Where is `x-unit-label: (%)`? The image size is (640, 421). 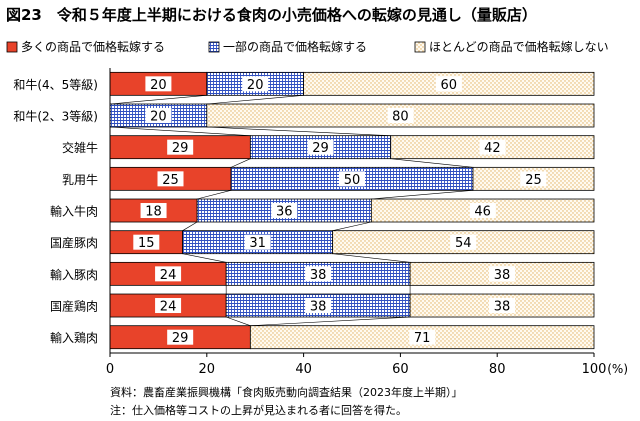
x-unit-label: (%) is located at coordinates (617, 369).